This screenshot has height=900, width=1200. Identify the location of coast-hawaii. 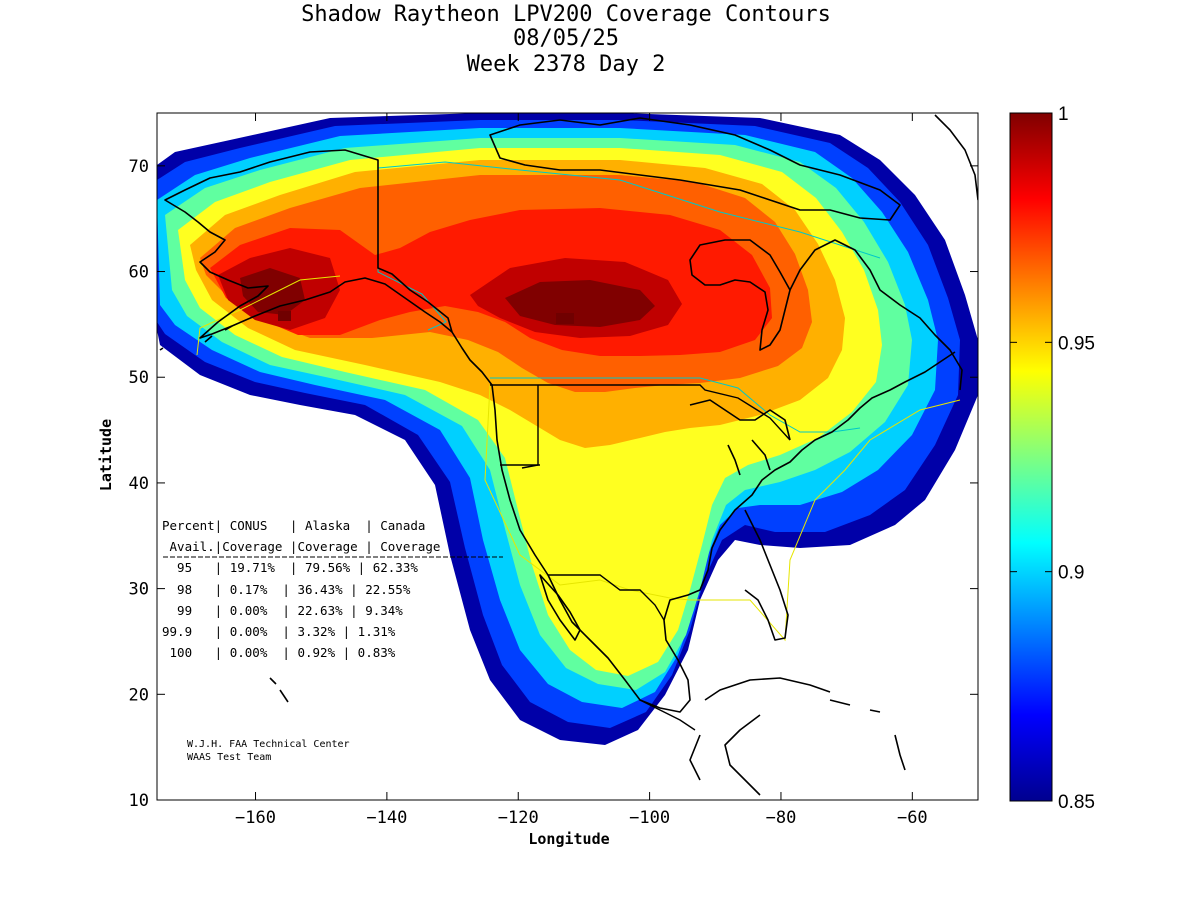
(279, 690).